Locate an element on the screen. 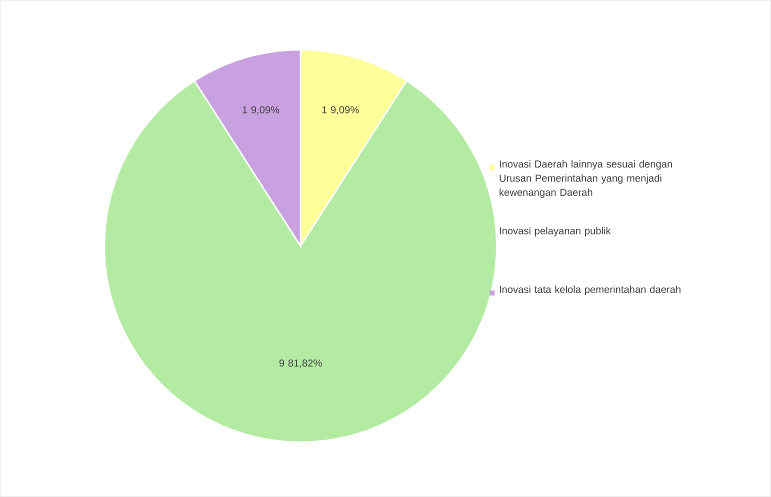 This screenshot has height=497, width=771. slice-label: Inovasi pelayanan publik is located at coordinates (555, 231).